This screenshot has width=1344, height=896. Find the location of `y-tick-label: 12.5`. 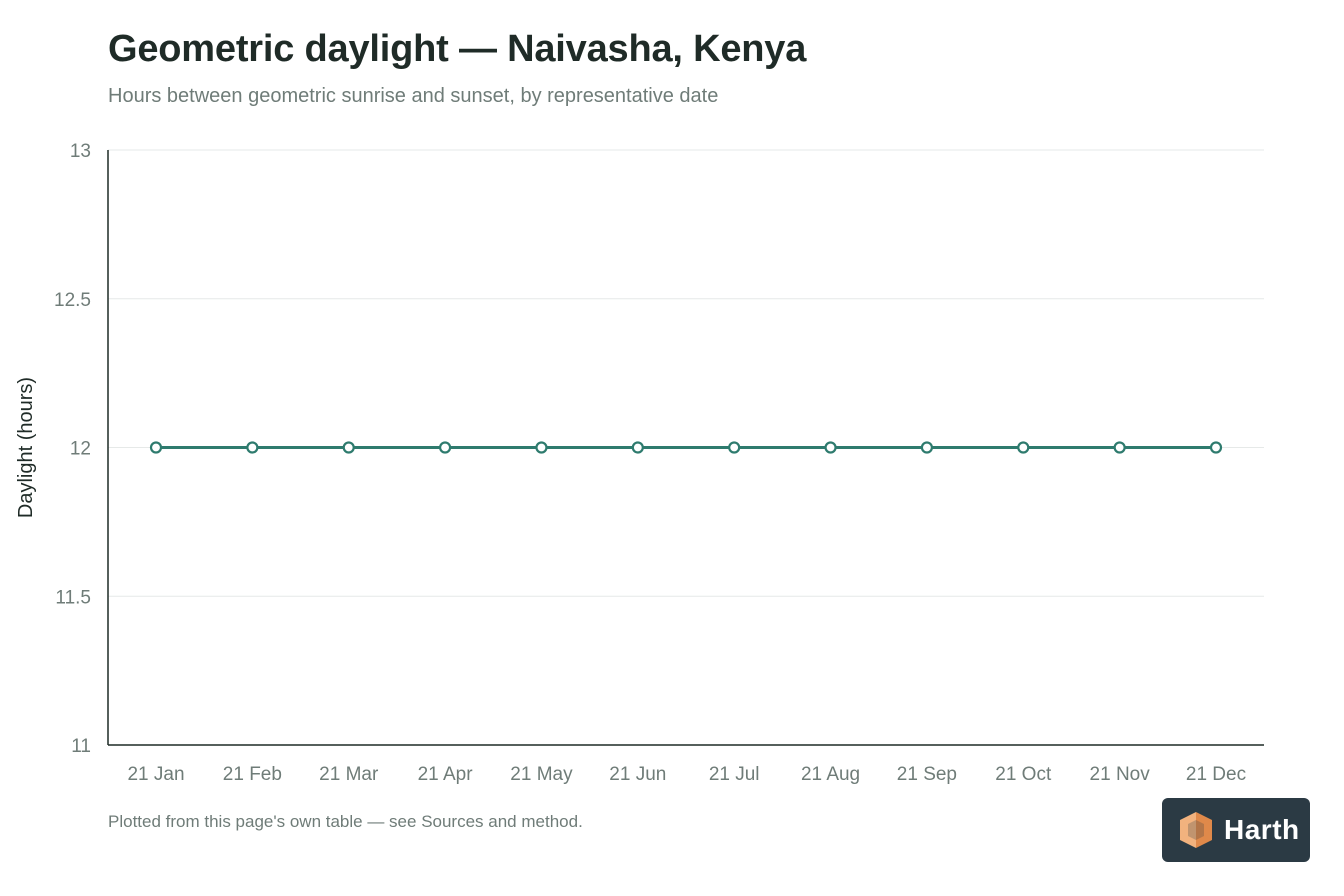

y-tick-label: 12.5 is located at coordinates (72, 300).